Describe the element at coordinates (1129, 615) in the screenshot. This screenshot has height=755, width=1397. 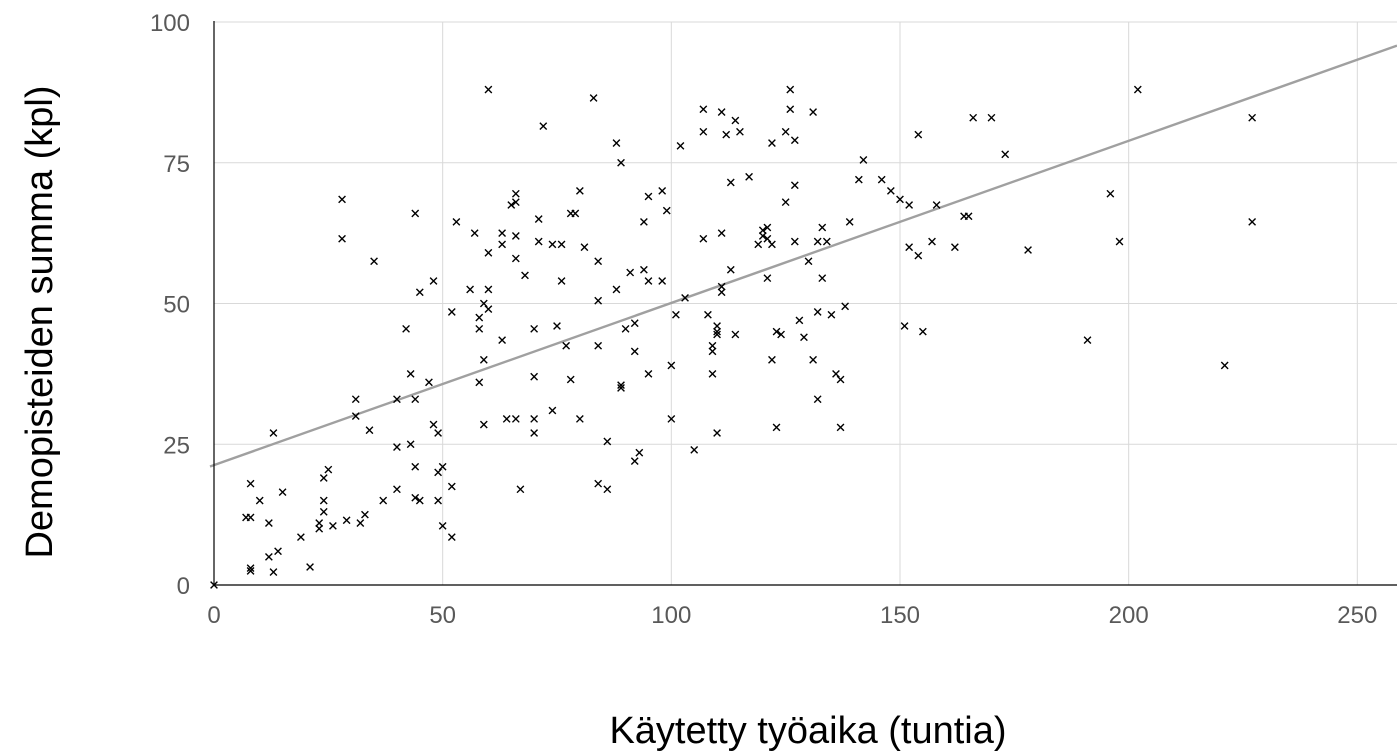
I see `x-tick-label: 200` at that location.